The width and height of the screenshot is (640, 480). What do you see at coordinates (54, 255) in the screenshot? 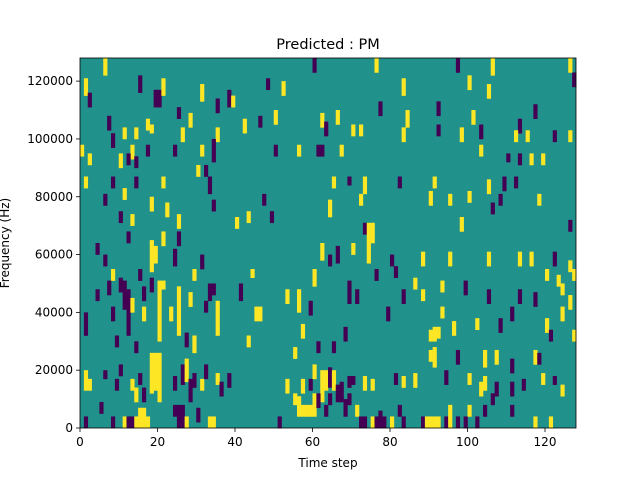
I see `y-tick-label: 60000` at bounding box center [54, 255].